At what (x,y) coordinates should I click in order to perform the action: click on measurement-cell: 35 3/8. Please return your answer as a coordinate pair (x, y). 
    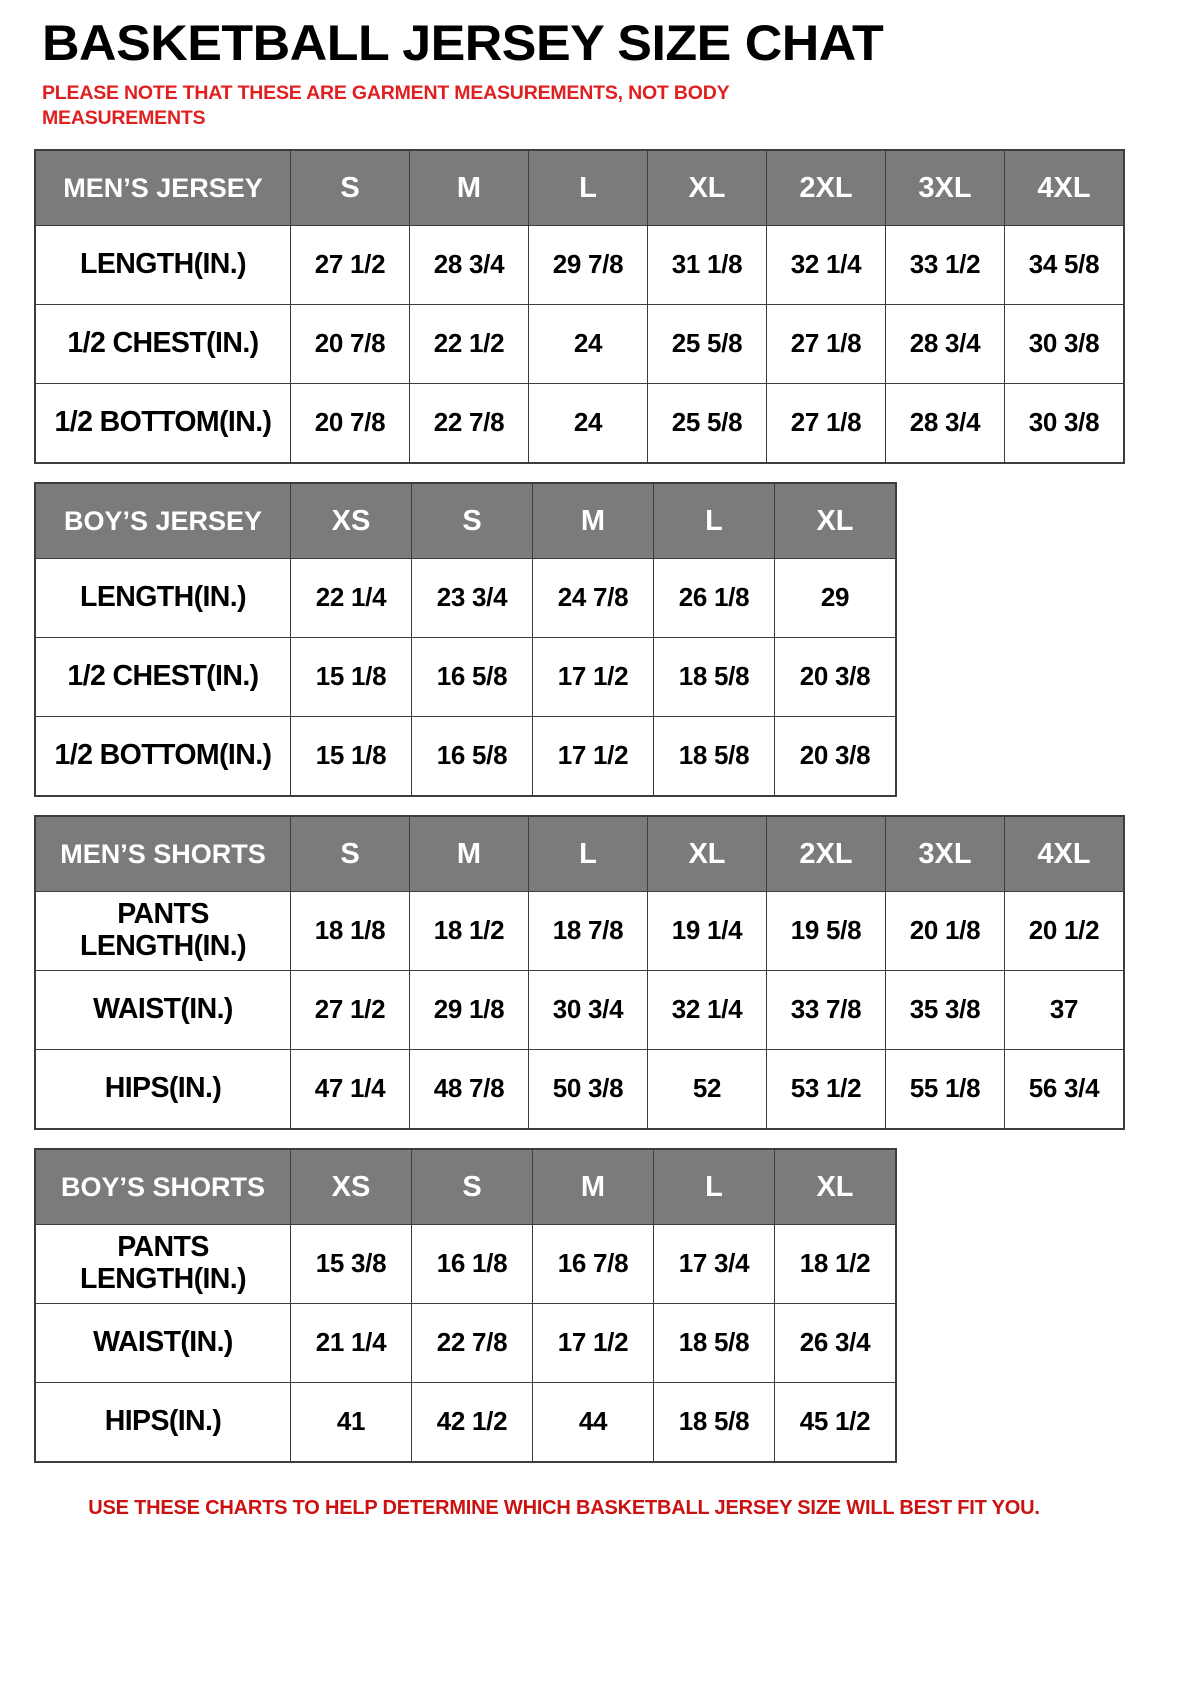
    Looking at the image, I should click on (945, 1009).